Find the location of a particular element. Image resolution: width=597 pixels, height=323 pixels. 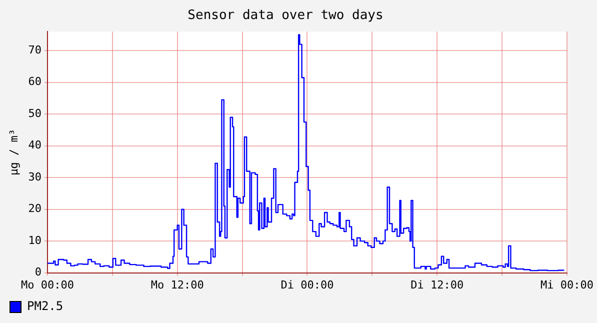

x-tick-label: Di 00:00 is located at coordinates (307, 285).